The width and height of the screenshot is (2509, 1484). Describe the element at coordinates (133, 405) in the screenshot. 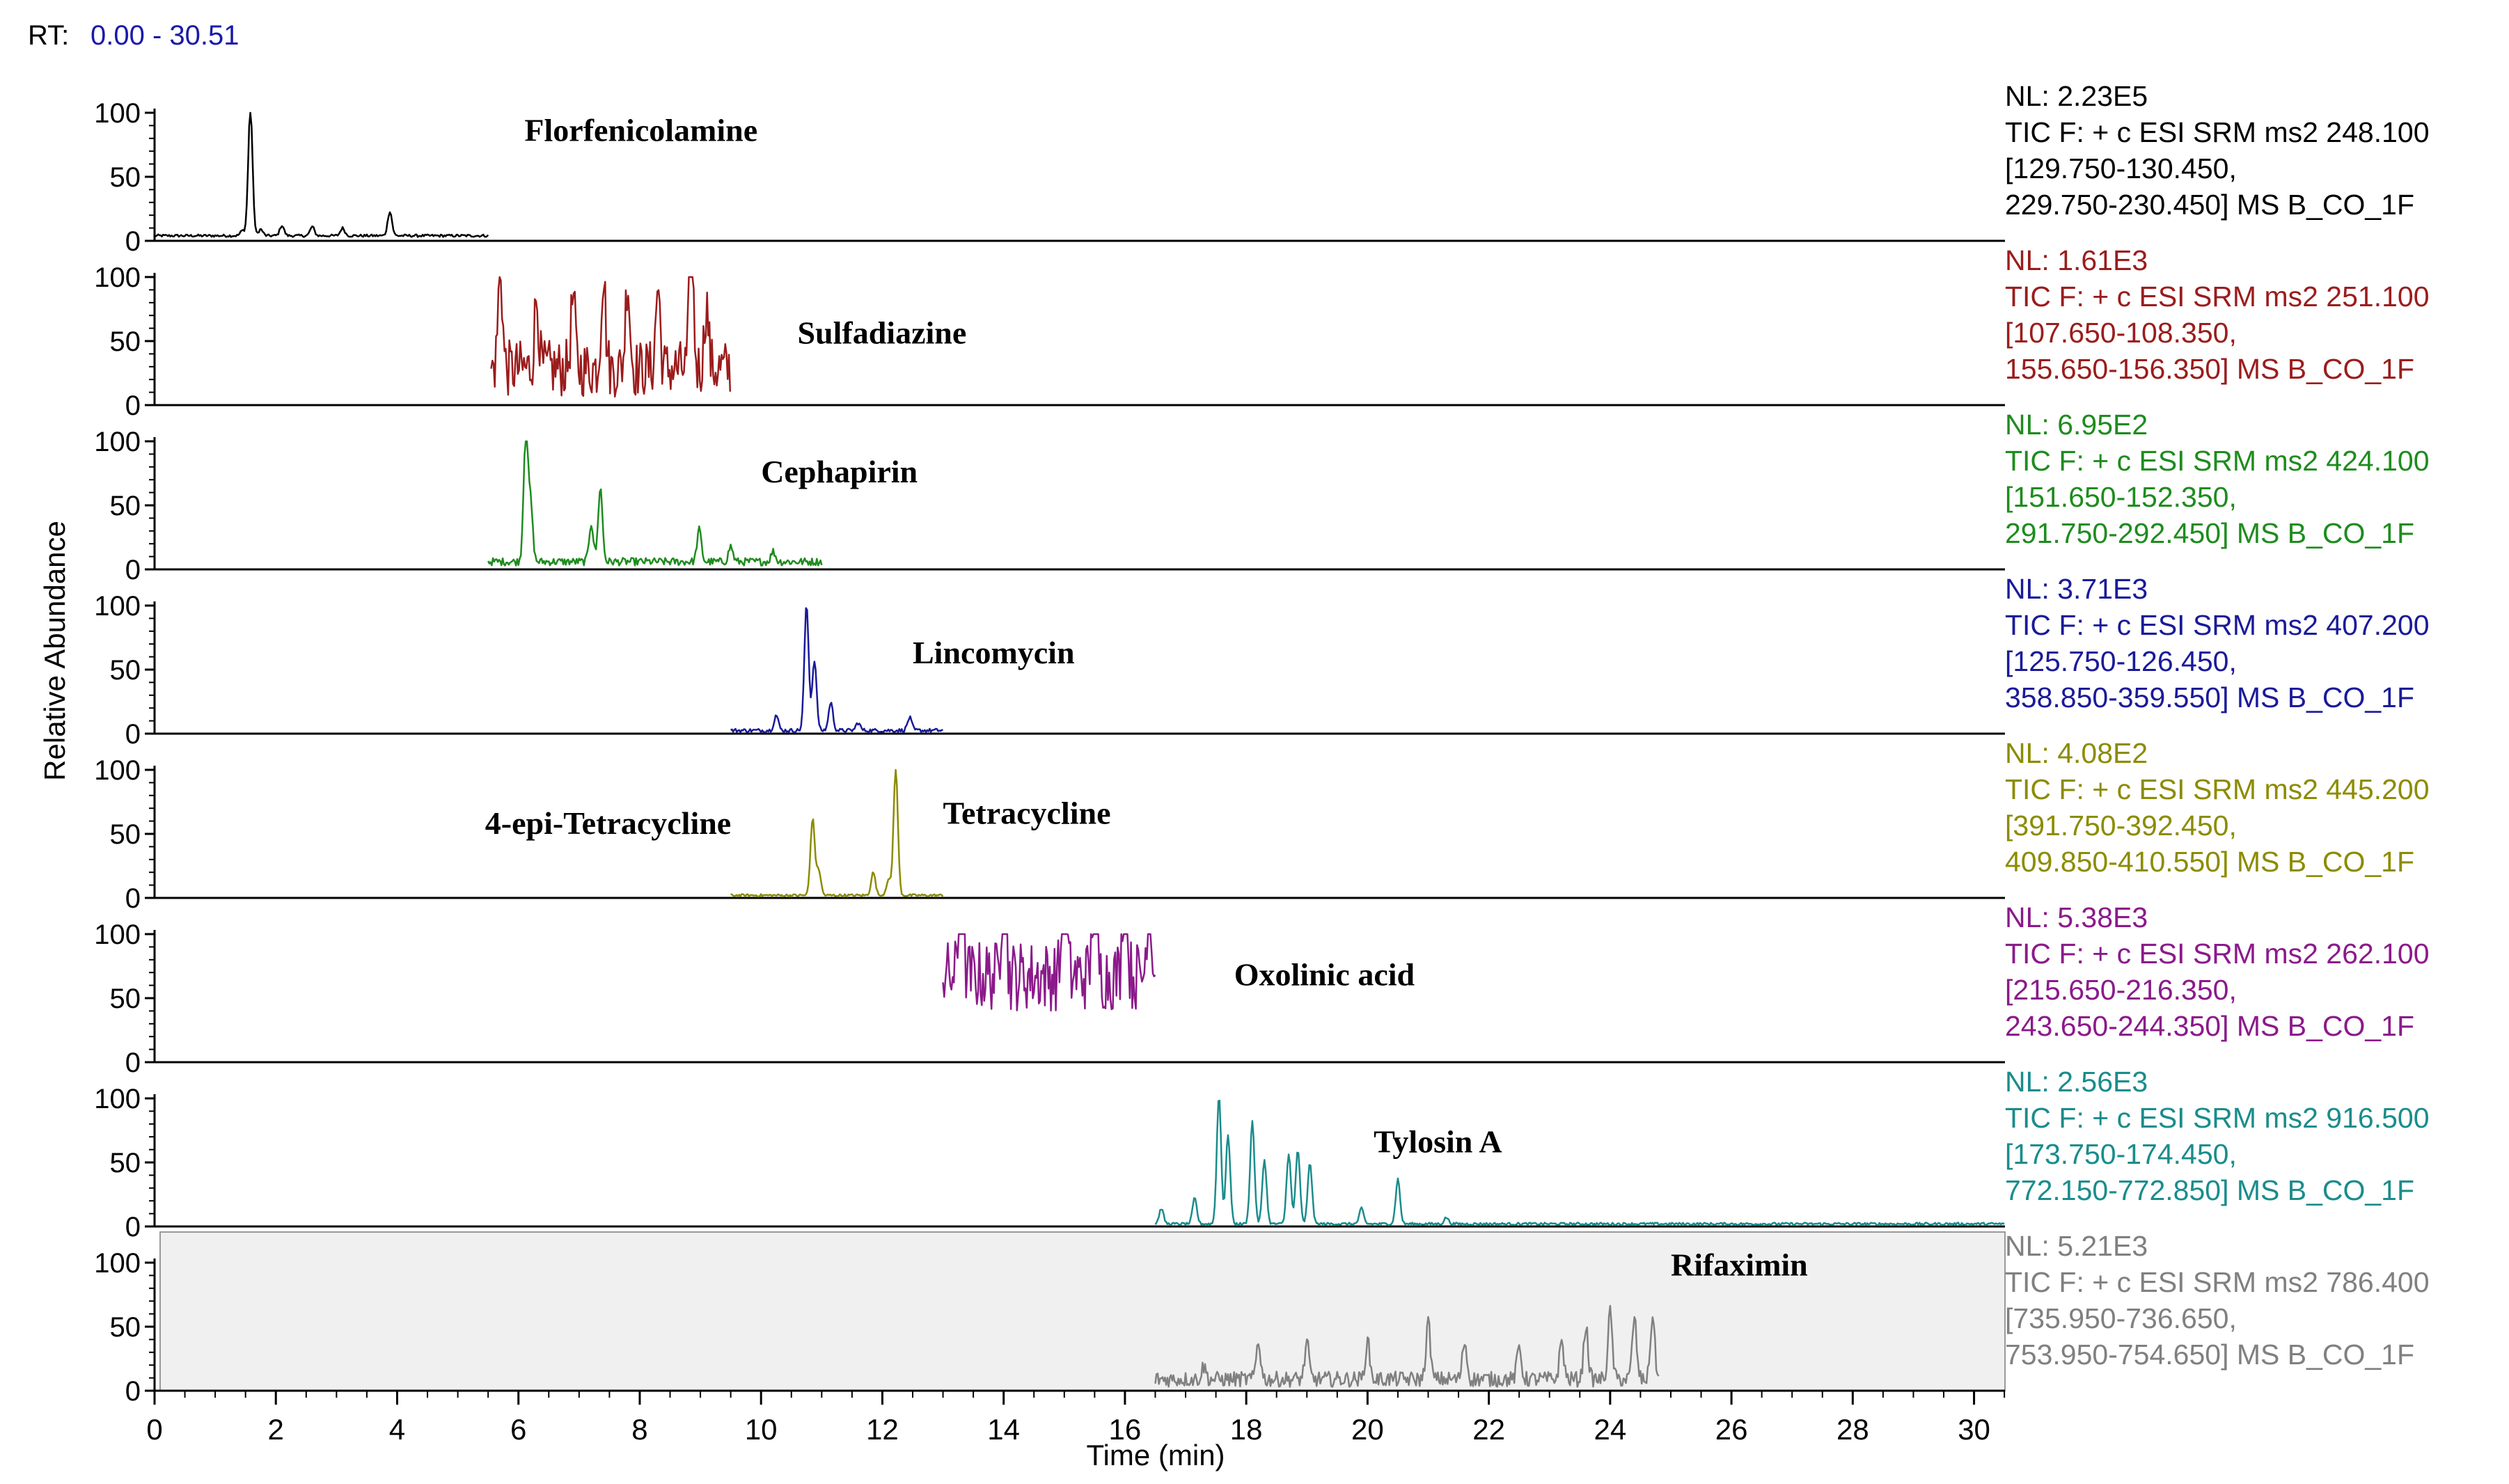

I see `y-tick-label-sulfadiazine-0: 0` at that location.